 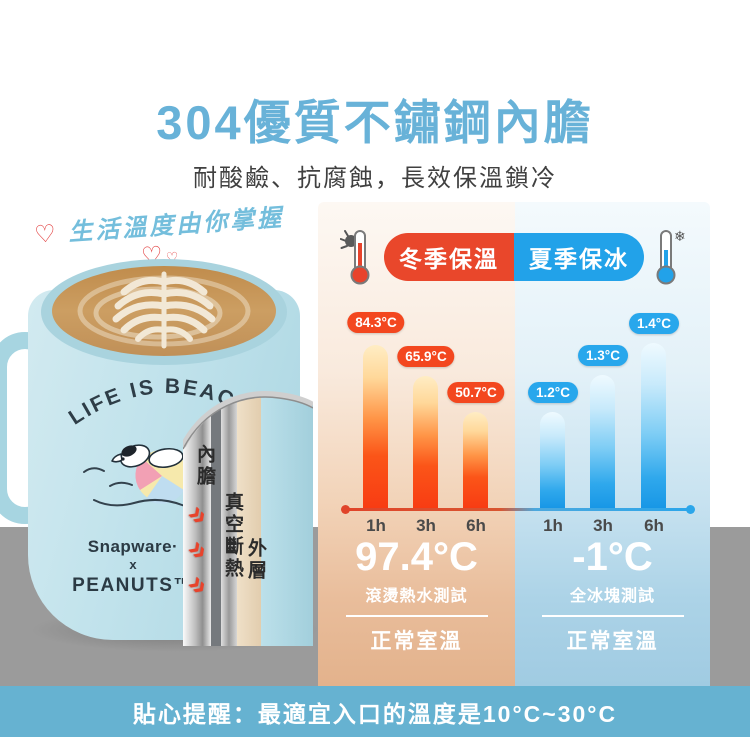 I want to click on snoopy-illustration, so click(x=152, y=476).